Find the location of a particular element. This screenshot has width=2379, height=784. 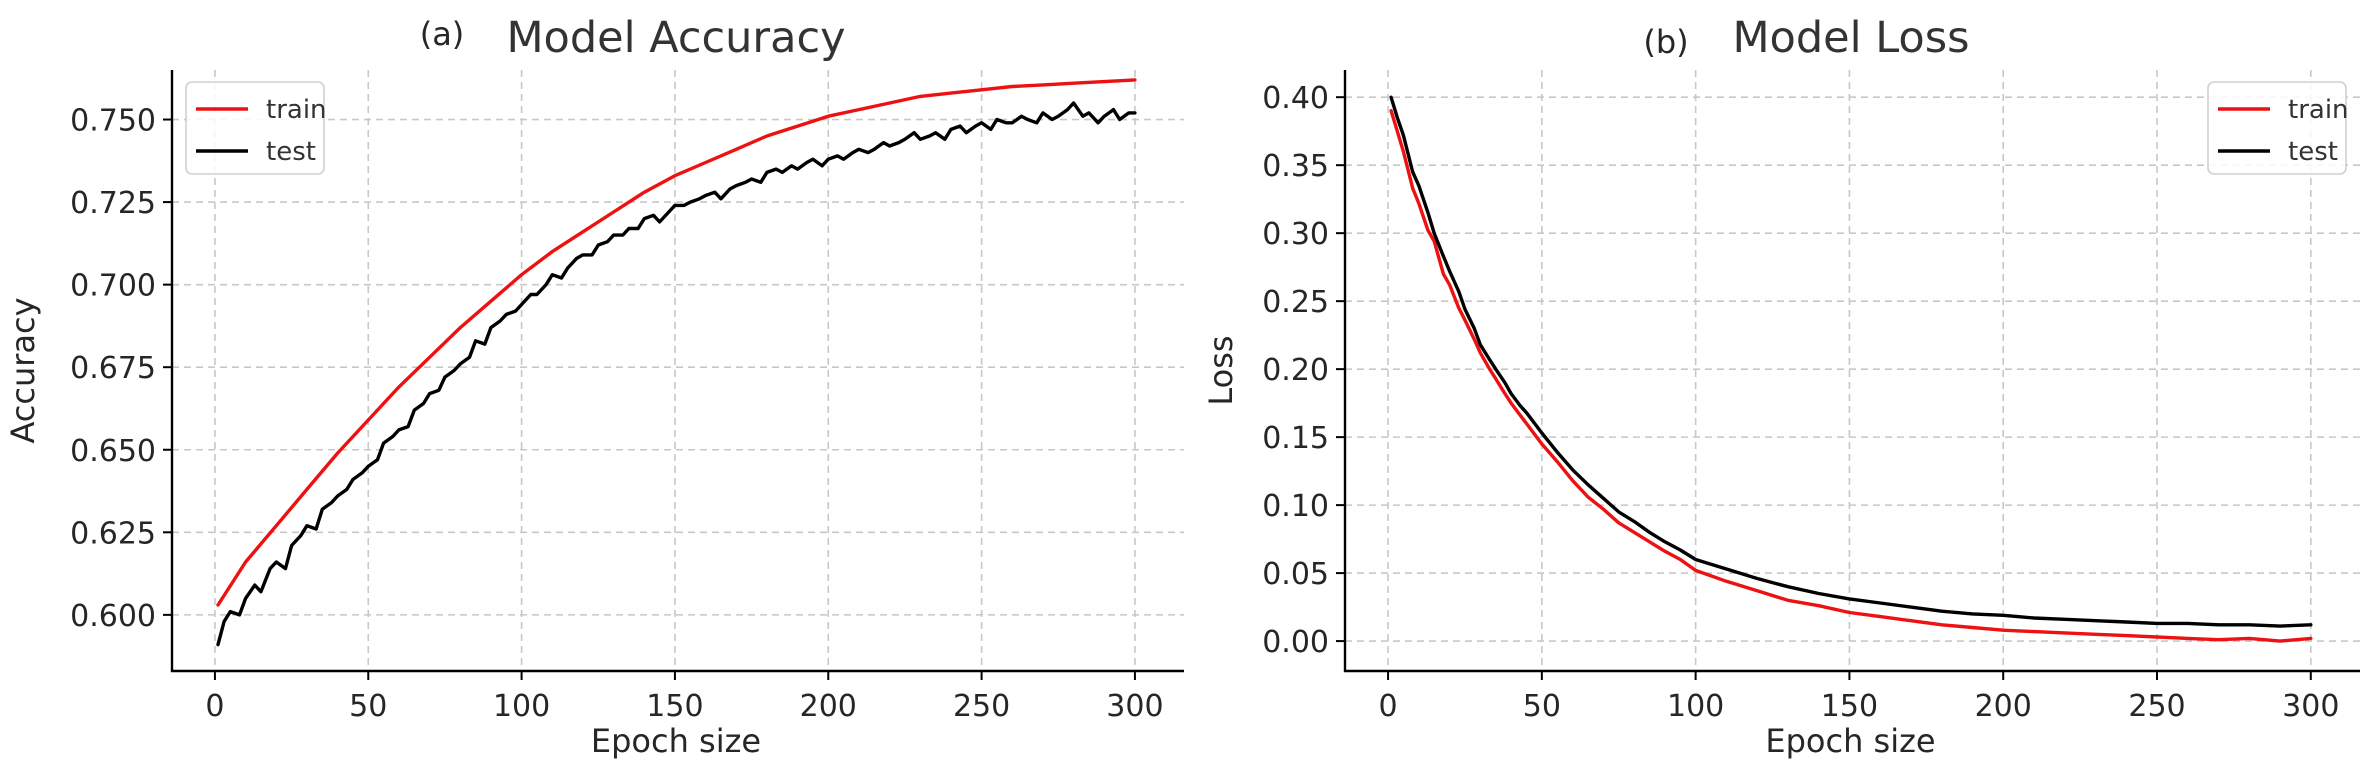

y-tick-label: 0.35 is located at coordinates (1295, 166).